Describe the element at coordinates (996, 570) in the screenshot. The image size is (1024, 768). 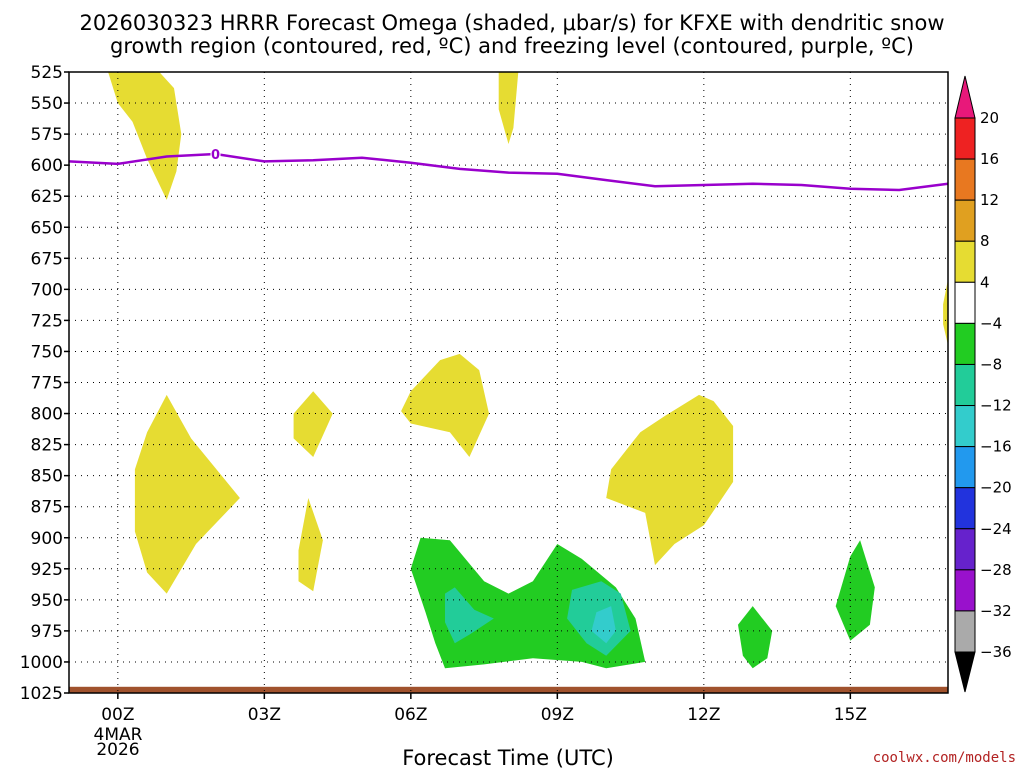
I see `colorbar-label-11: −28` at that location.